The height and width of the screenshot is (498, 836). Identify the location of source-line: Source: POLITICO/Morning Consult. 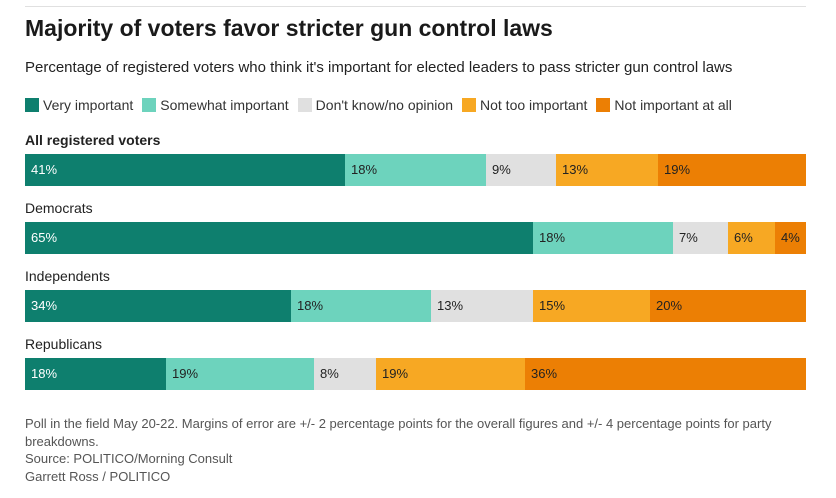
(129, 458).